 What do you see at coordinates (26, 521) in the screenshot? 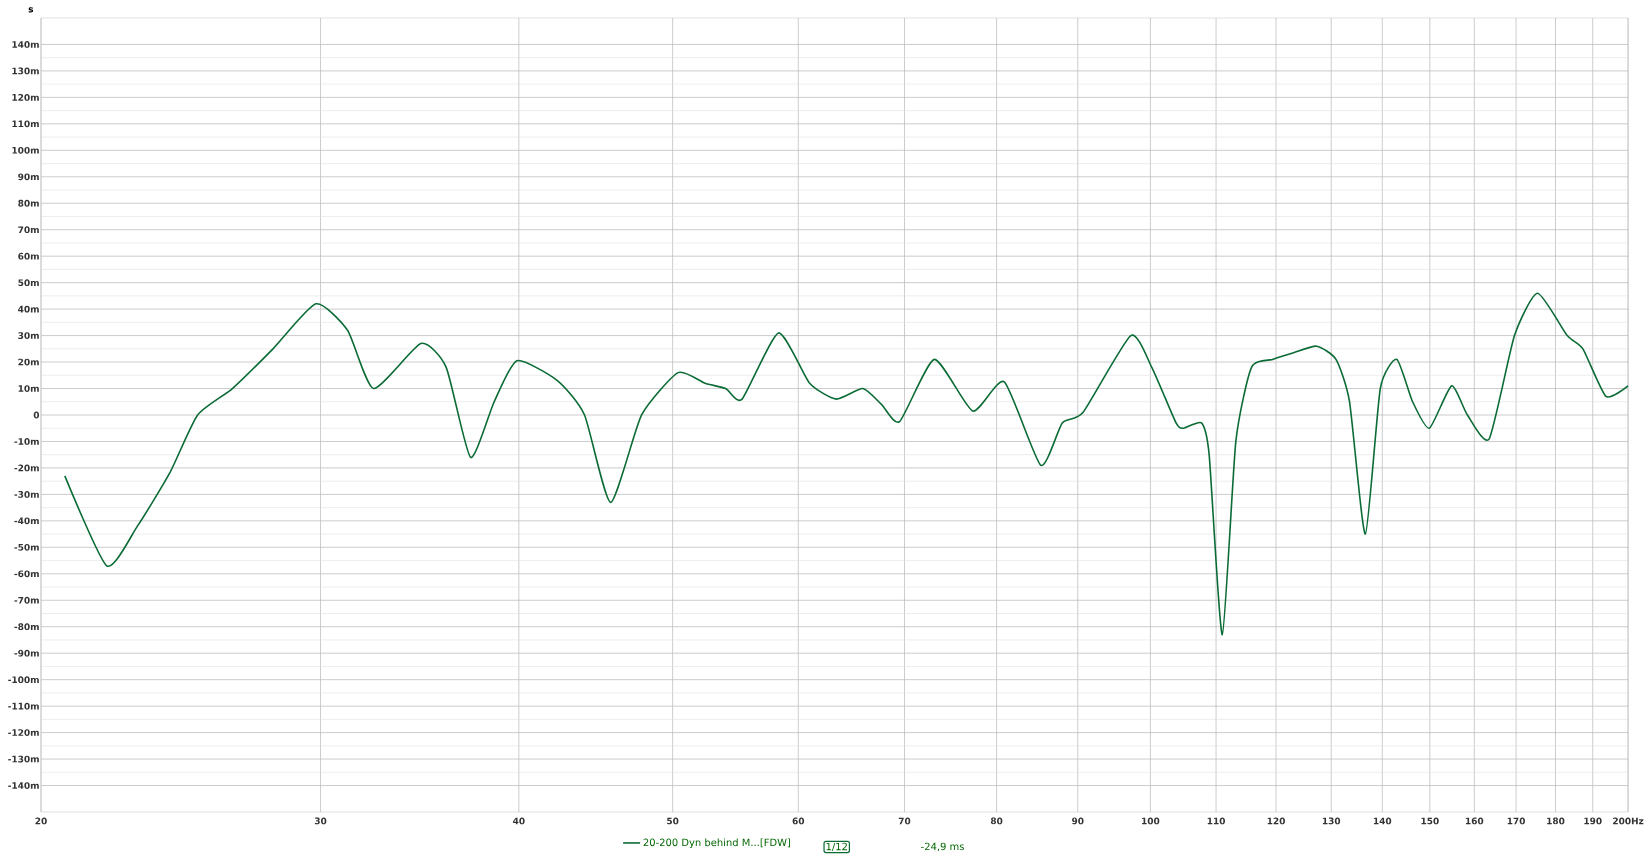
I see `y-tick-label: -40m` at bounding box center [26, 521].